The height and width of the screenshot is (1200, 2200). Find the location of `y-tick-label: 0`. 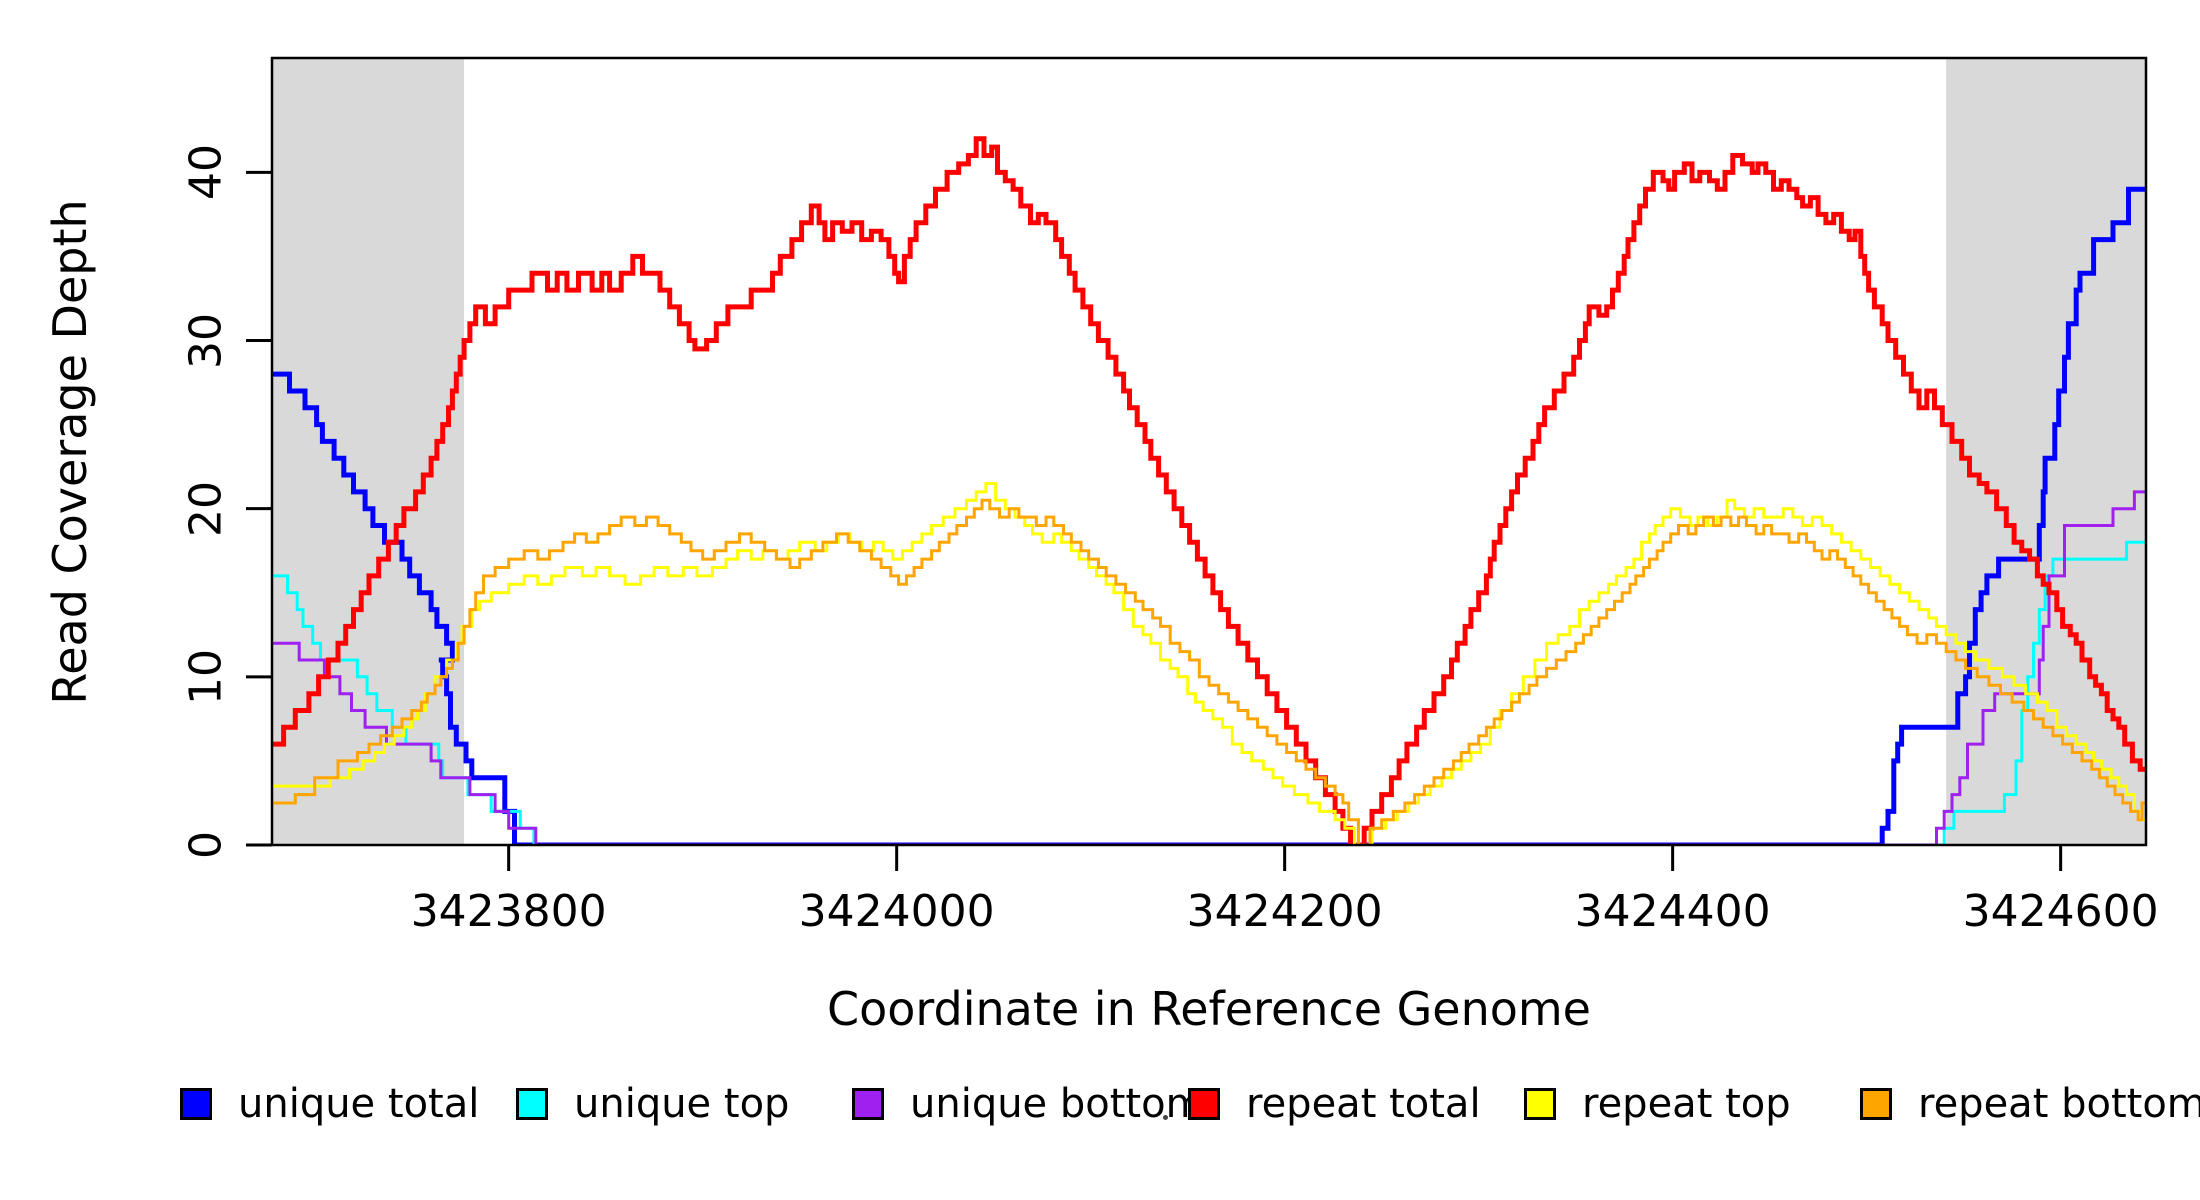

y-tick-label: 0 is located at coordinates (206, 845).